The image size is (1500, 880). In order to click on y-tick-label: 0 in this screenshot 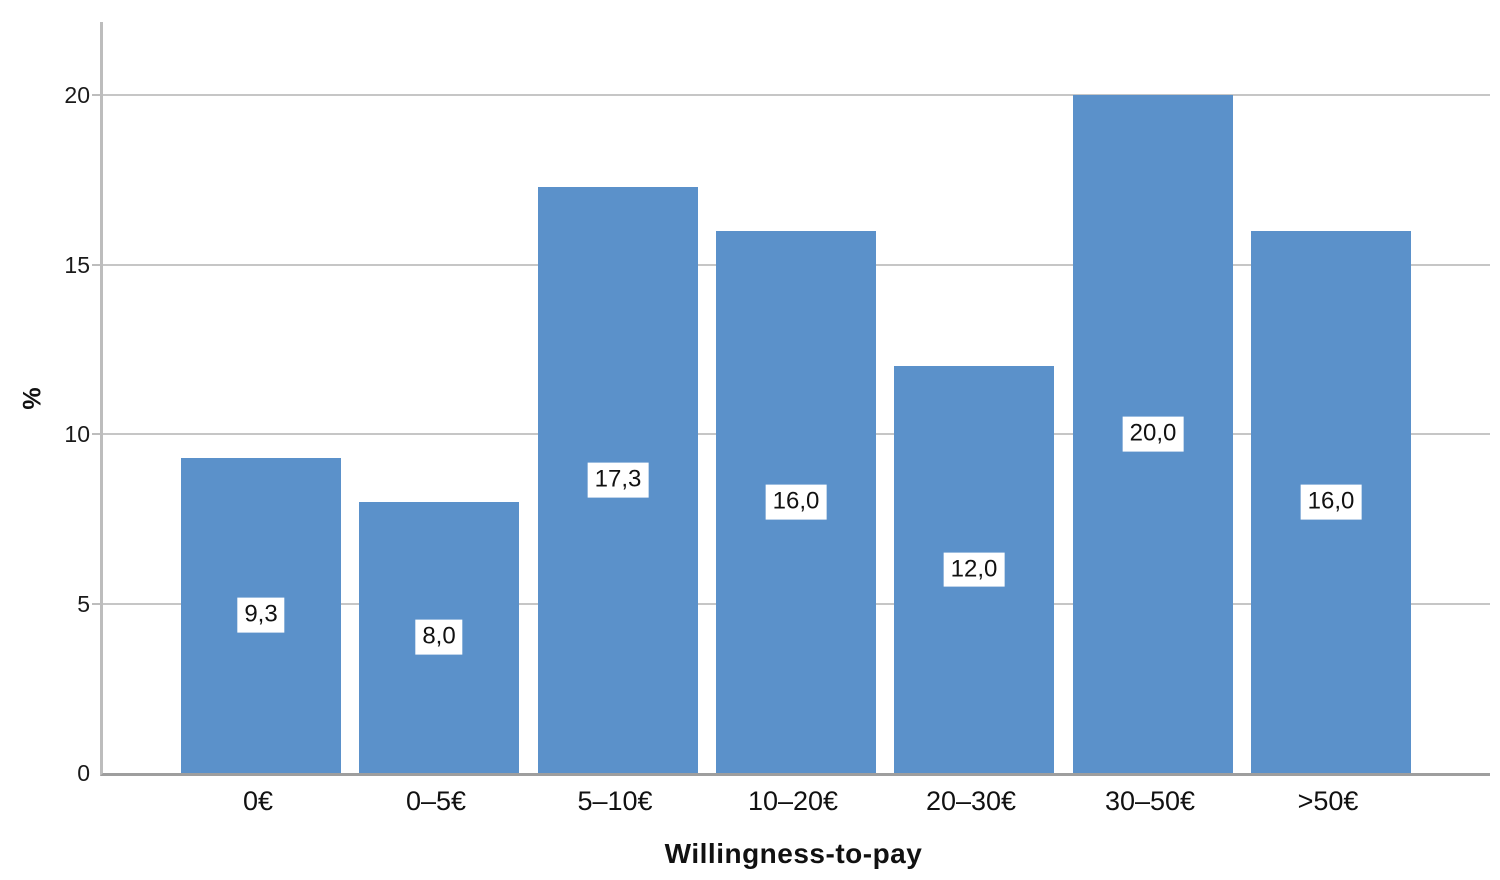, I will do `click(83, 773)`.